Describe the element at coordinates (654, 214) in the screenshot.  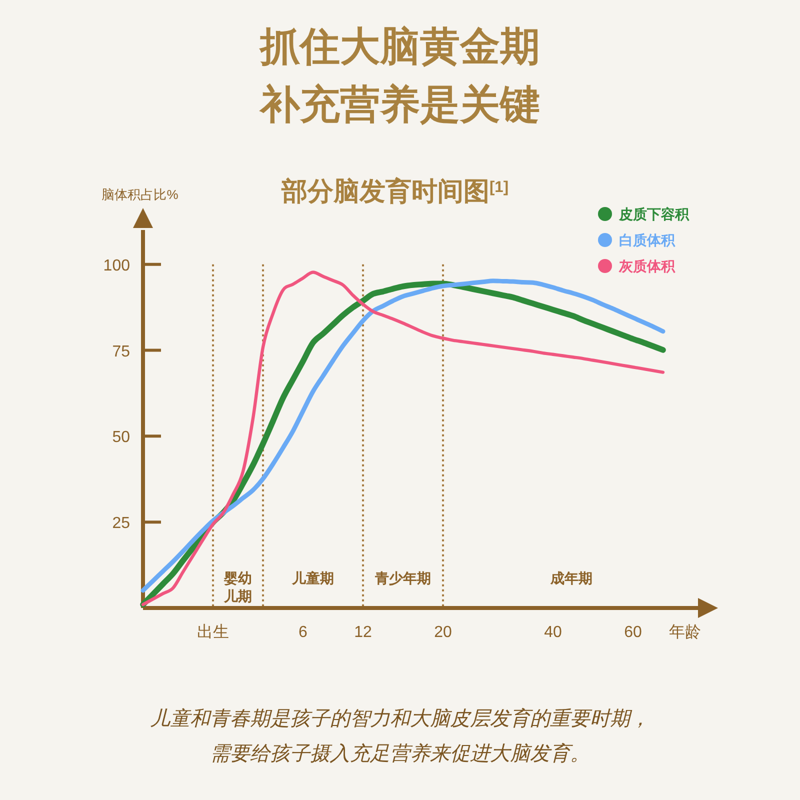
I see `legend-label: 皮质下容积` at that location.